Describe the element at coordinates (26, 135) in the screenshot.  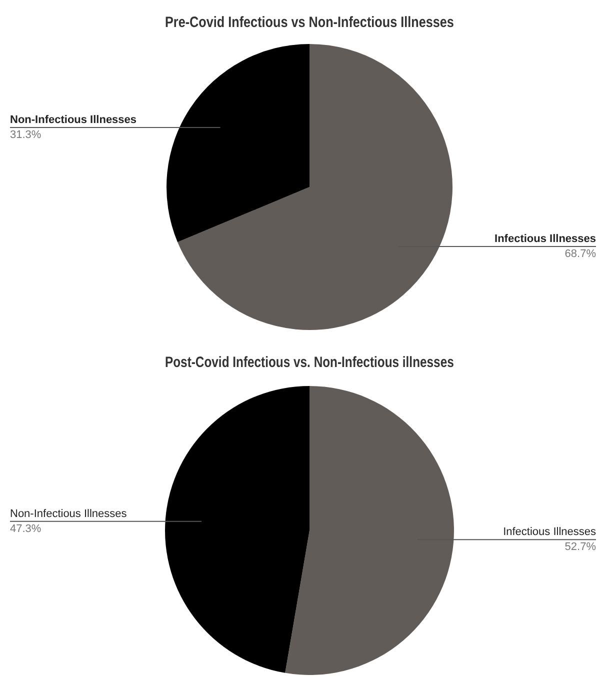
I see `data-label: 31.3%` at that location.